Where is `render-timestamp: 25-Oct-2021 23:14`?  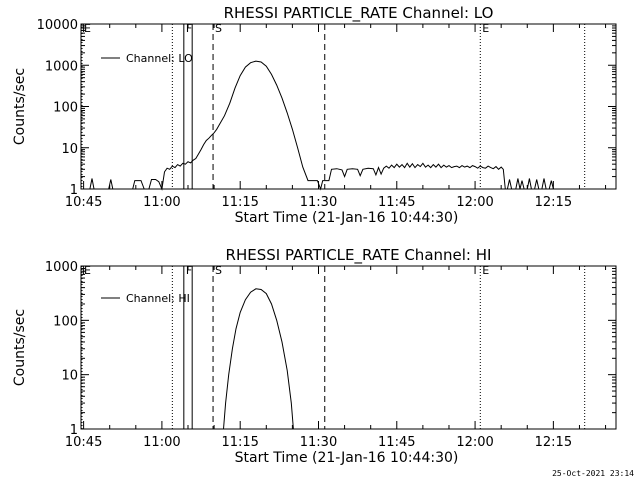 render-timestamp: 25-Oct-2021 23:14 is located at coordinates (593, 473).